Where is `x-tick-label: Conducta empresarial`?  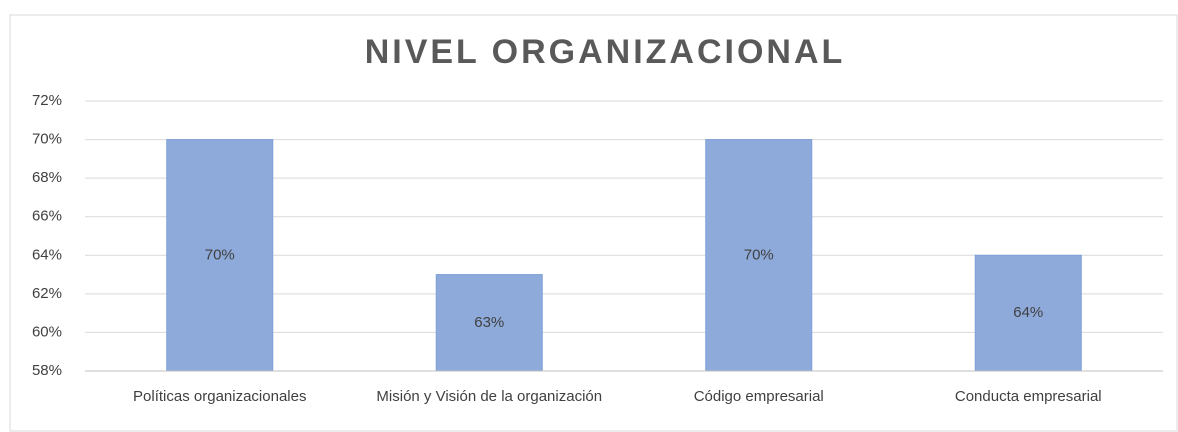 x-tick-label: Conducta empresarial is located at coordinates (1028, 396).